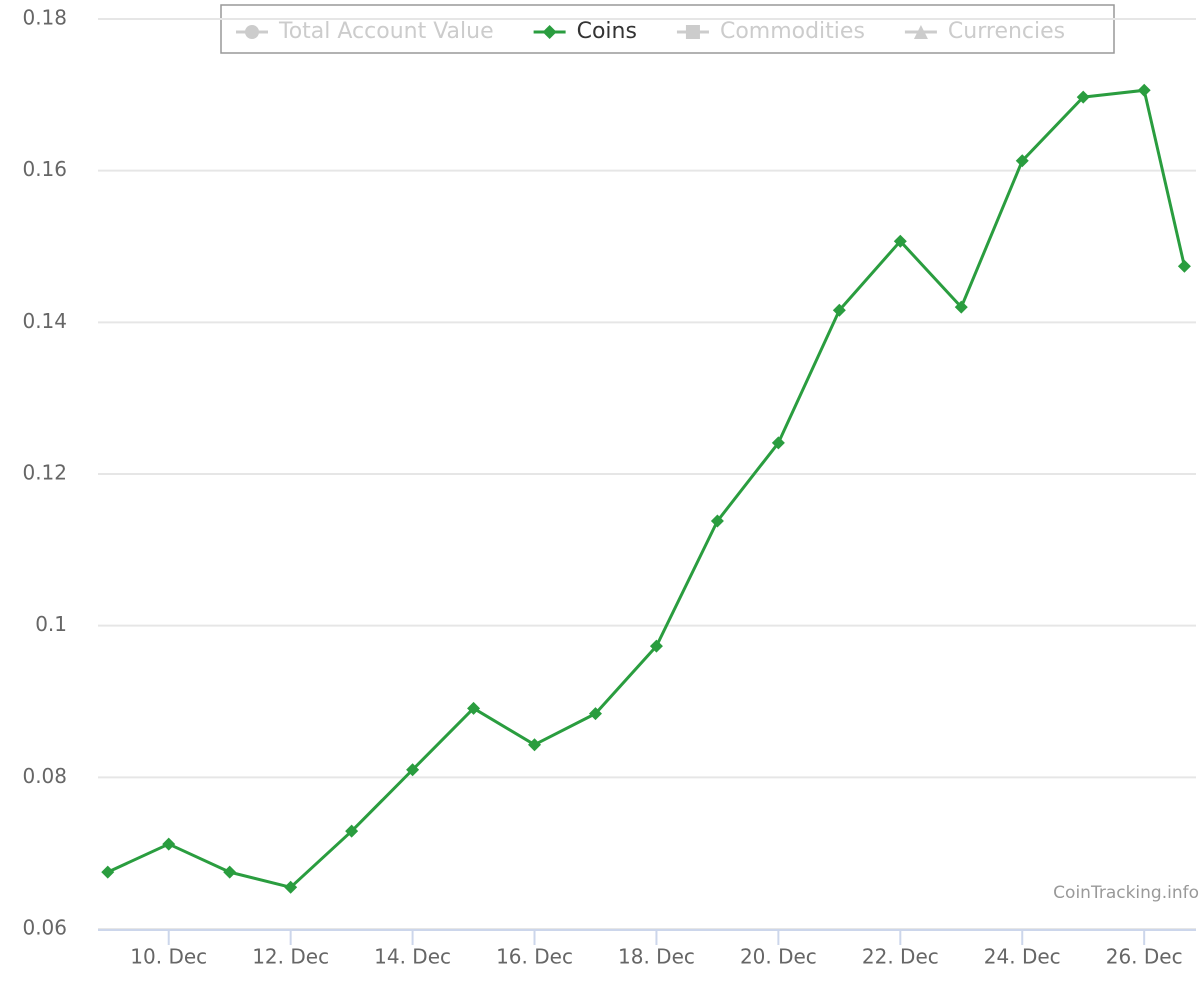 Image resolution: width=1200 pixels, height=1000 pixels. Describe the element at coordinates (290, 957) in the screenshot. I see `x-tick-label: 12. Dec` at that location.